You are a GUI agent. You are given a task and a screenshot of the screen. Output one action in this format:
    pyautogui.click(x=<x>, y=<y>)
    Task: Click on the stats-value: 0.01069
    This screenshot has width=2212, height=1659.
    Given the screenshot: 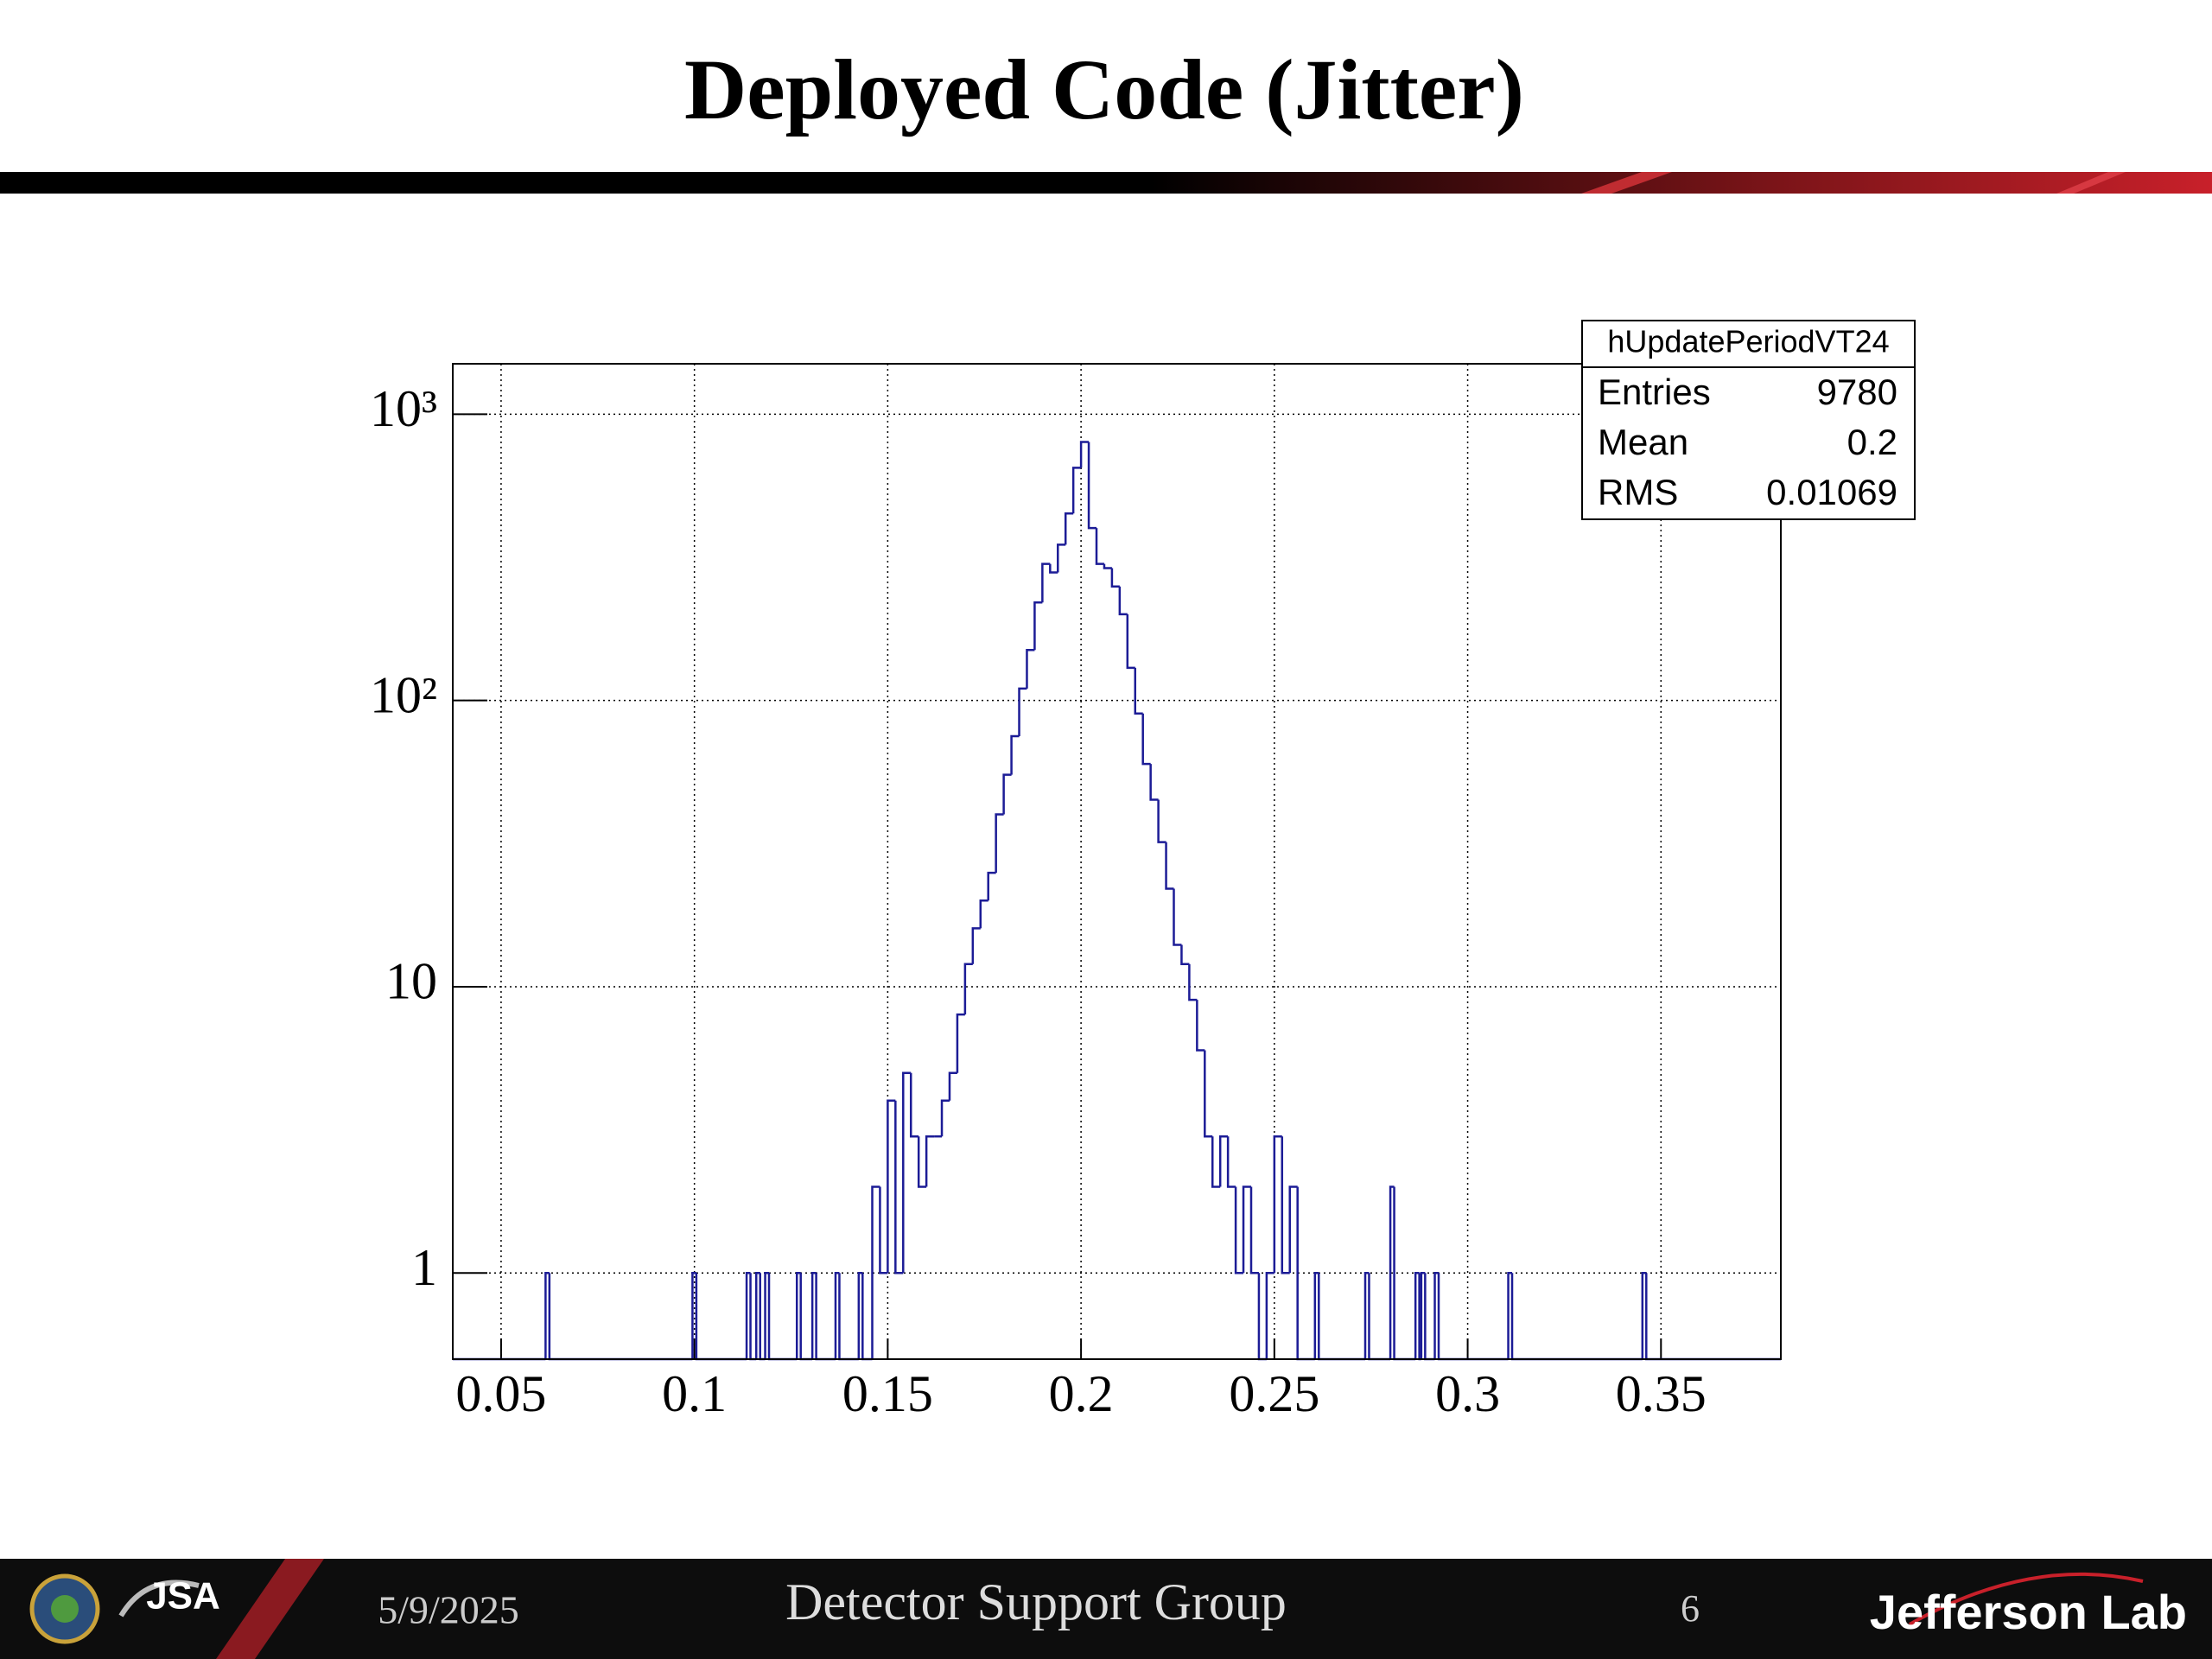 What is the action you would take?
    pyautogui.click(x=1831, y=492)
    